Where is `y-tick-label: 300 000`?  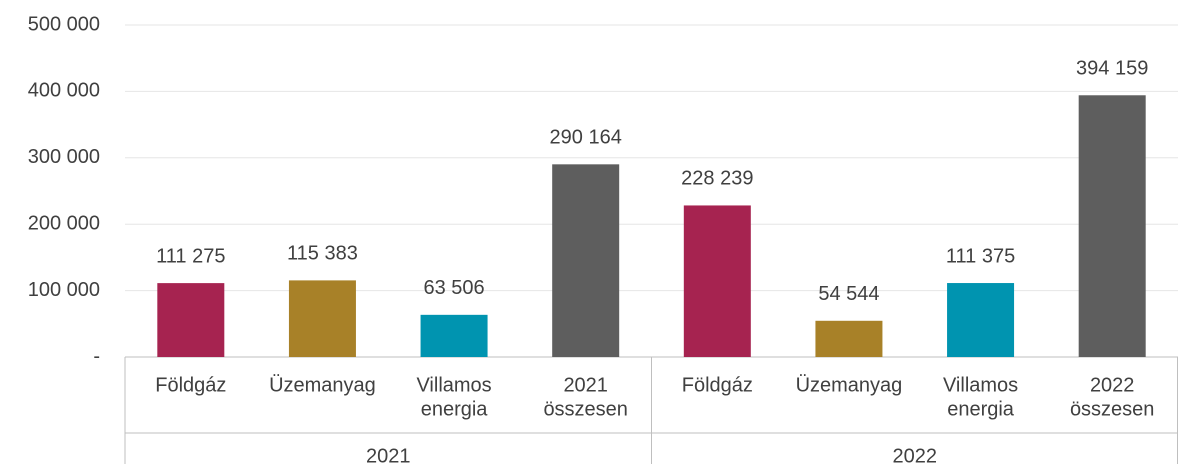 y-tick-label: 300 000 is located at coordinates (64, 157).